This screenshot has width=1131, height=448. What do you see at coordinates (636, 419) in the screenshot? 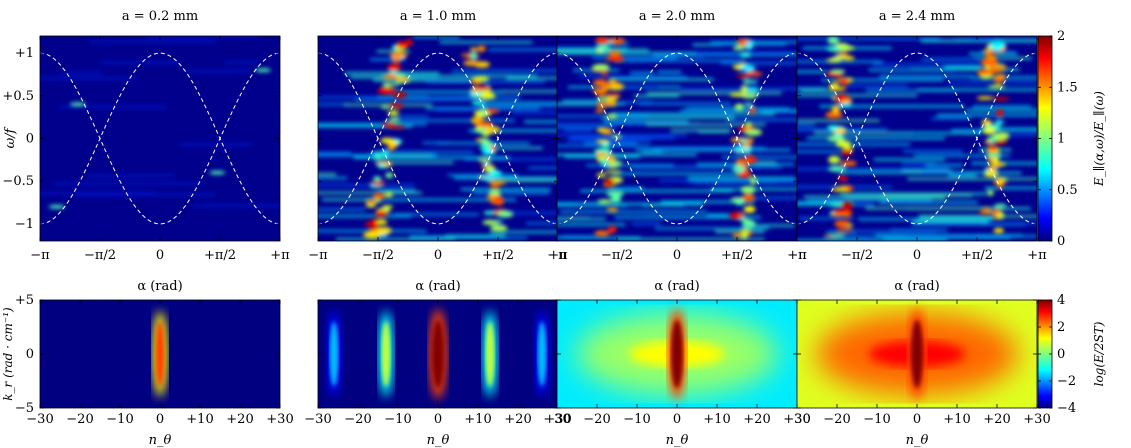
I see `x-tick-label: −10` at bounding box center [636, 419].